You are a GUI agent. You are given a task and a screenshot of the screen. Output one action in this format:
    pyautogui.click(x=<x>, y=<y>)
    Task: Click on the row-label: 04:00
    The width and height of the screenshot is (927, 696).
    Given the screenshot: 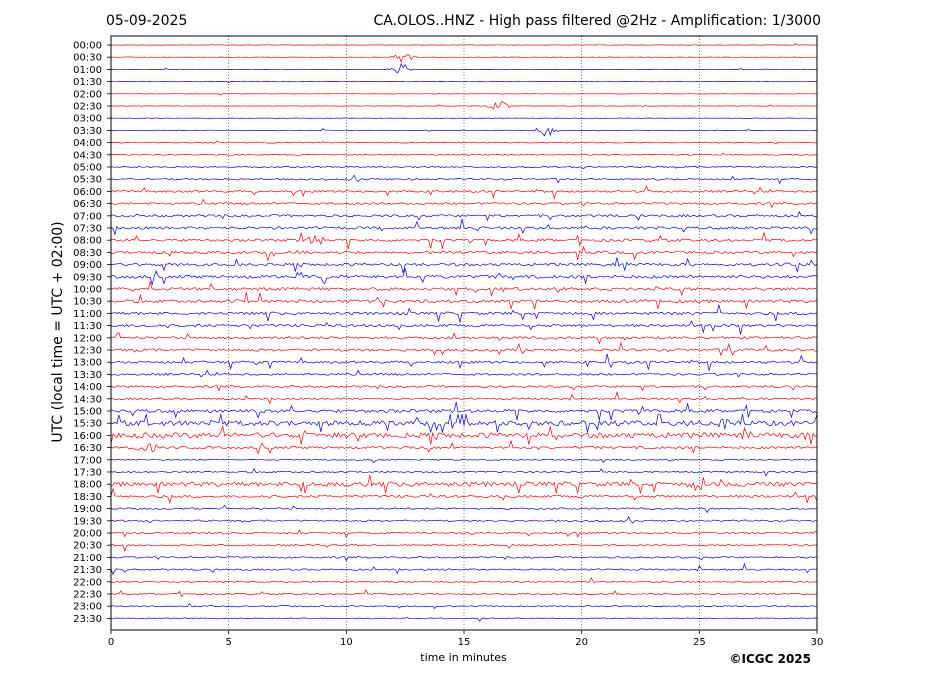 What is the action you would take?
    pyautogui.click(x=87, y=143)
    